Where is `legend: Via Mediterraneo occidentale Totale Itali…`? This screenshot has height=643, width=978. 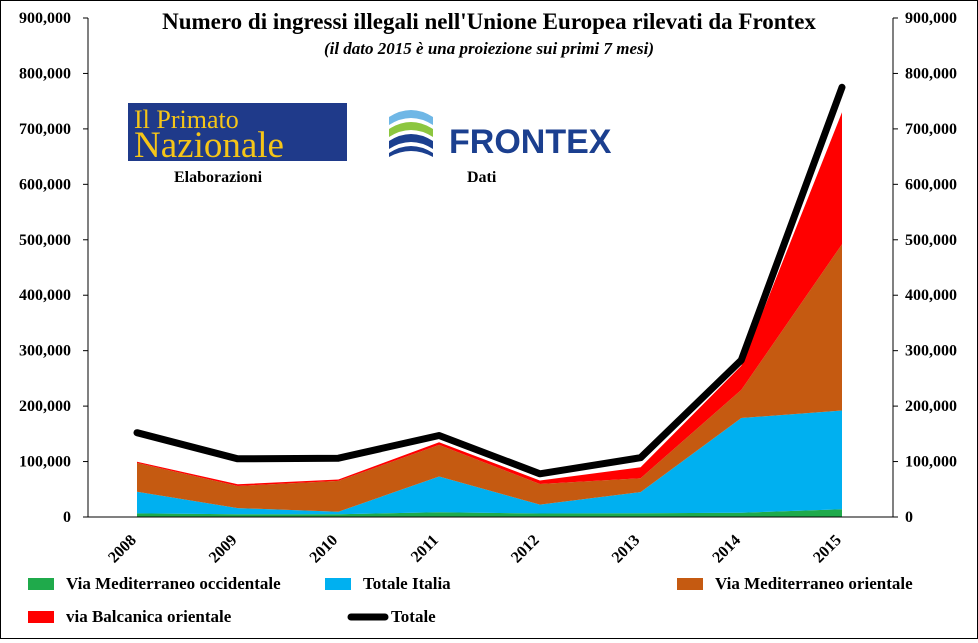
legend: Via Mediterraneo occidentale Totale Itali… is located at coordinates (470, 600).